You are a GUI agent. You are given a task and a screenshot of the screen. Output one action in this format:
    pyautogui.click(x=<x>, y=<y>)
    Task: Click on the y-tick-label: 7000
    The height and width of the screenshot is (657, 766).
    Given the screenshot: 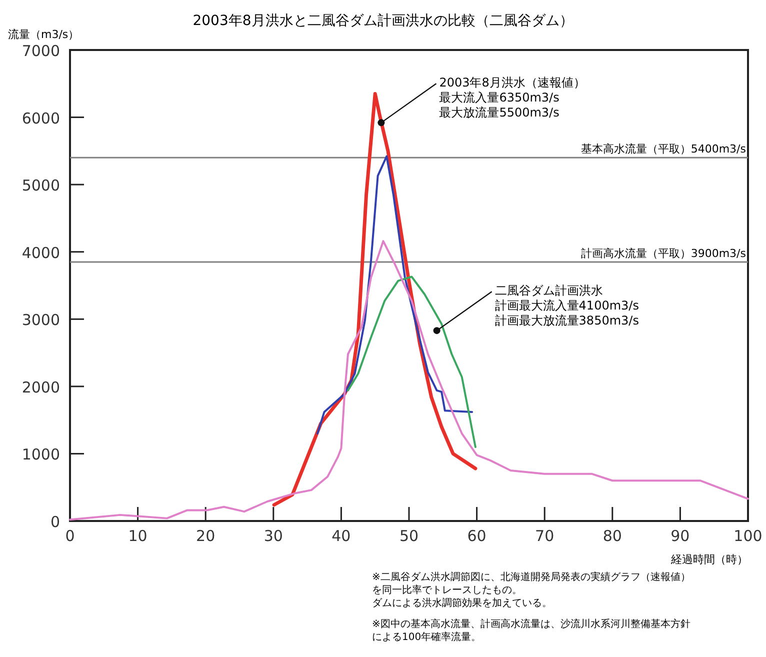 What is the action you would take?
    pyautogui.click(x=41, y=51)
    